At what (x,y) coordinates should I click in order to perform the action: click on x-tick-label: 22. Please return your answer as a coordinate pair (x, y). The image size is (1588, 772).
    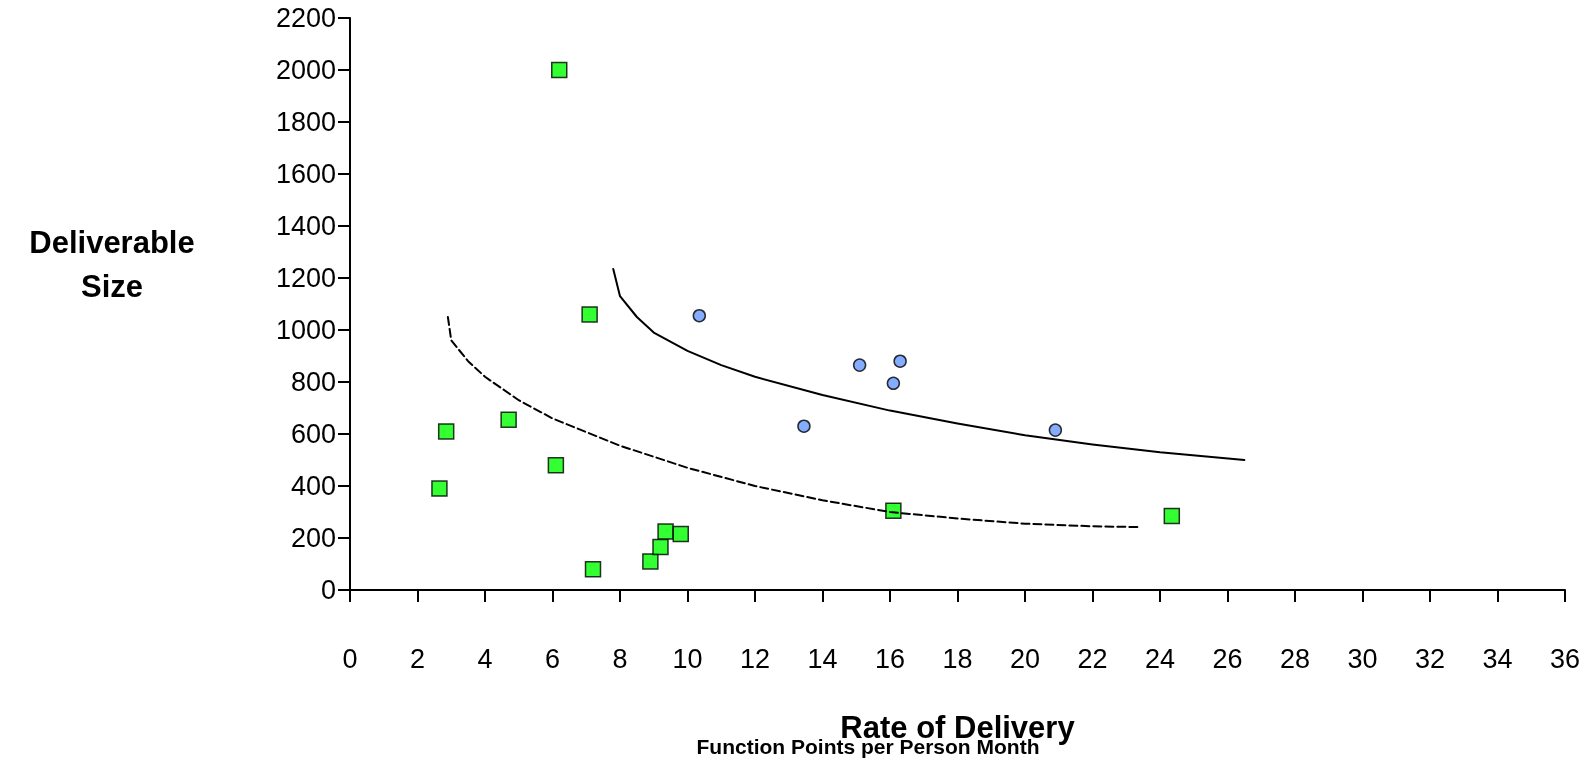
    Looking at the image, I should click on (1092, 658).